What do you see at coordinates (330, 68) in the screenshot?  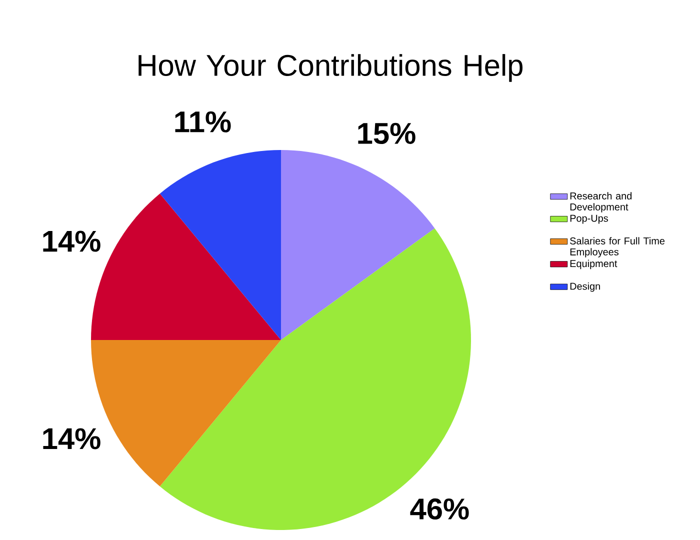 I see `chart-title: How Your Contributions Help` at bounding box center [330, 68].